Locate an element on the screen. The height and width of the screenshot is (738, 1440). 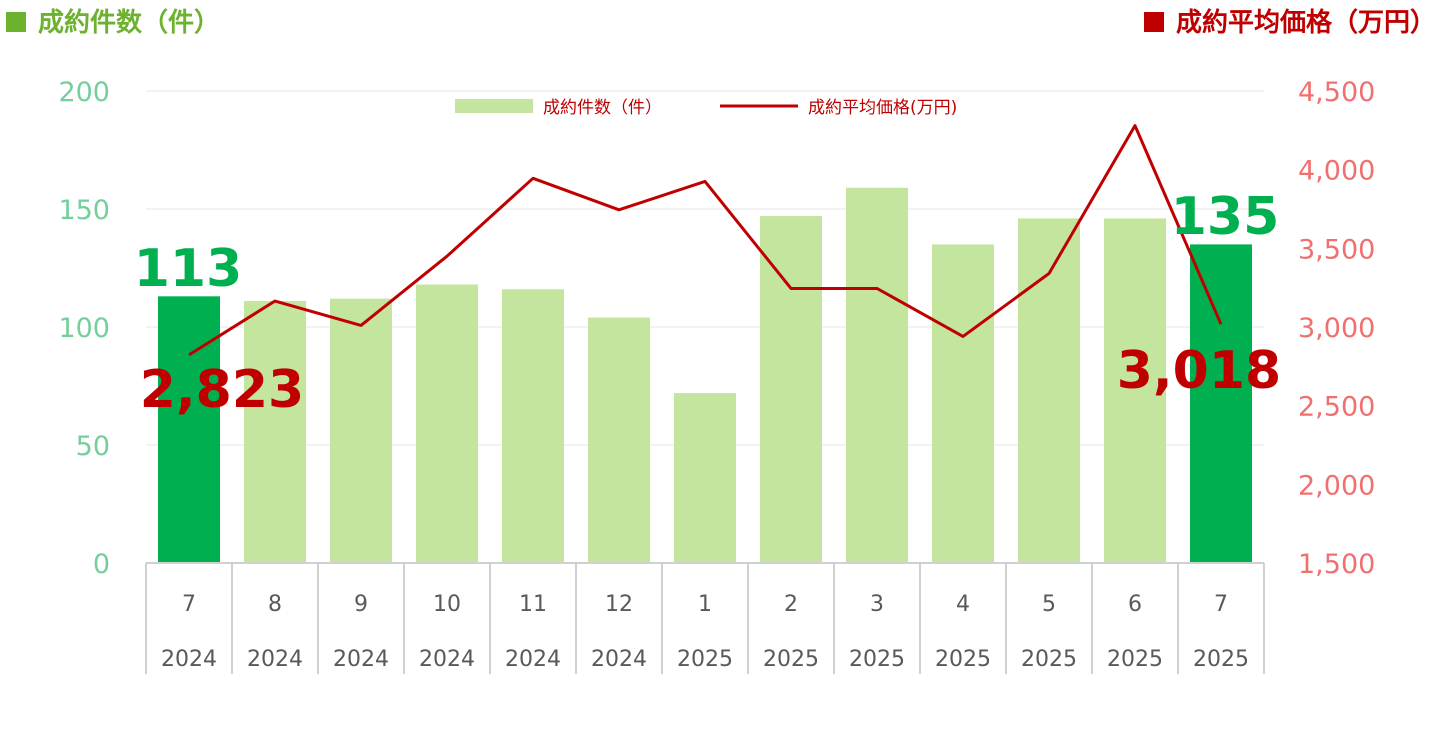
right-tick-label: 4,500 is located at coordinates (1336, 92).